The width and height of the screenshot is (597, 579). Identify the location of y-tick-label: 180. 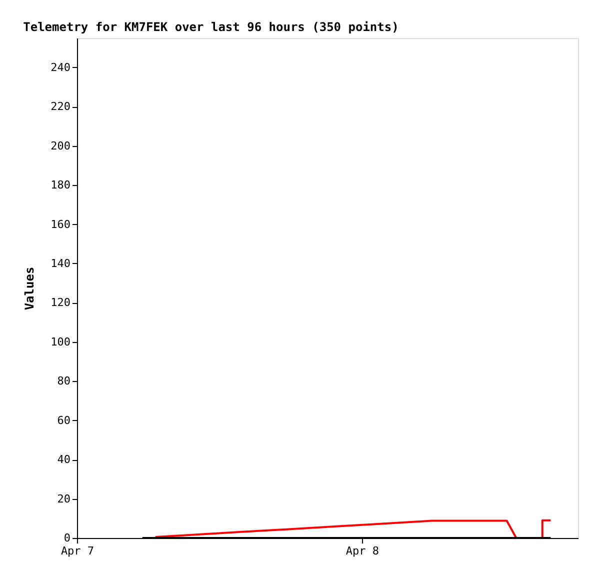
(60, 185).